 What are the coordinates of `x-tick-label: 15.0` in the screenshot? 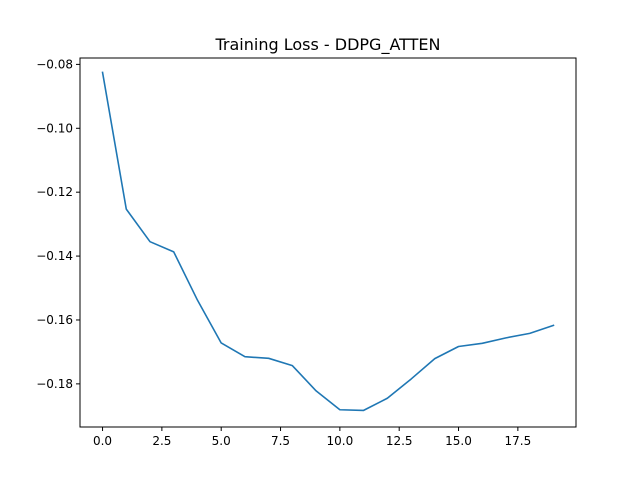 It's located at (458, 441).